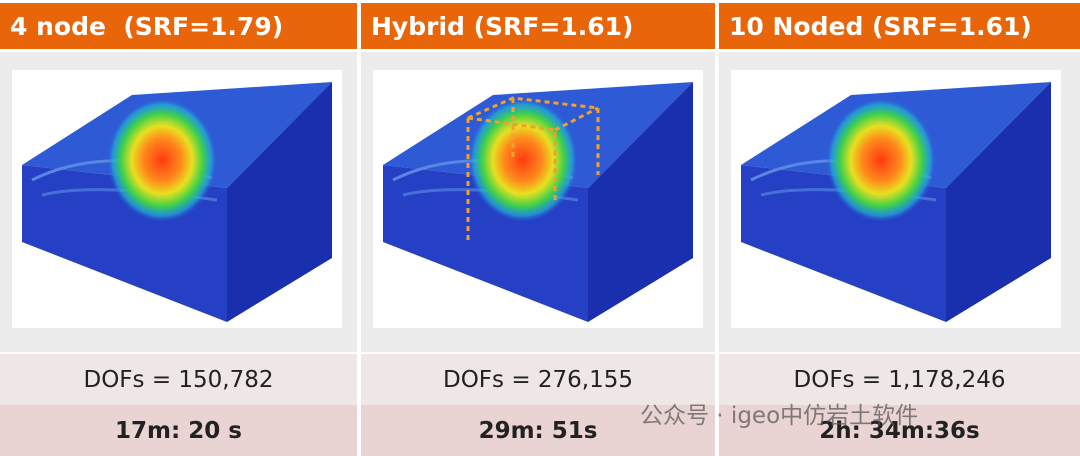 The height and width of the screenshot is (456, 1080). What do you see at coordinates (779, 416) in the screenshot?
I see `watermark: 公众号 · igeo中仿岩土软件` at bounding box center [779, 416].